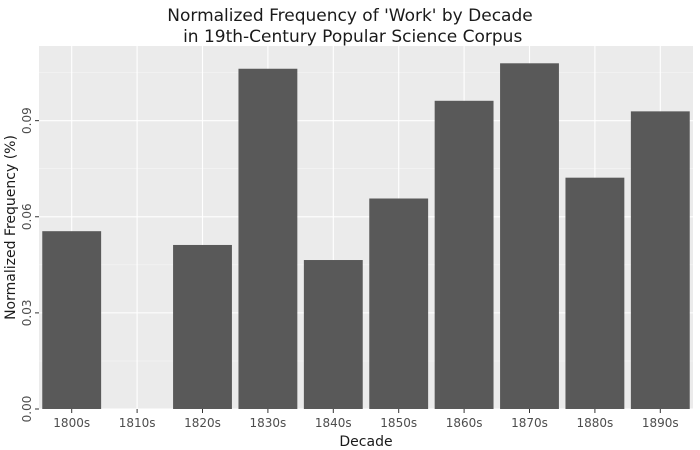 The width and height of the screenshot is (700, 450). What do you see at coordinates (11, 227) in the screenshot?
I see `y-axis-title: Normalized Frequency (%)` at bounding box center [11, 227].